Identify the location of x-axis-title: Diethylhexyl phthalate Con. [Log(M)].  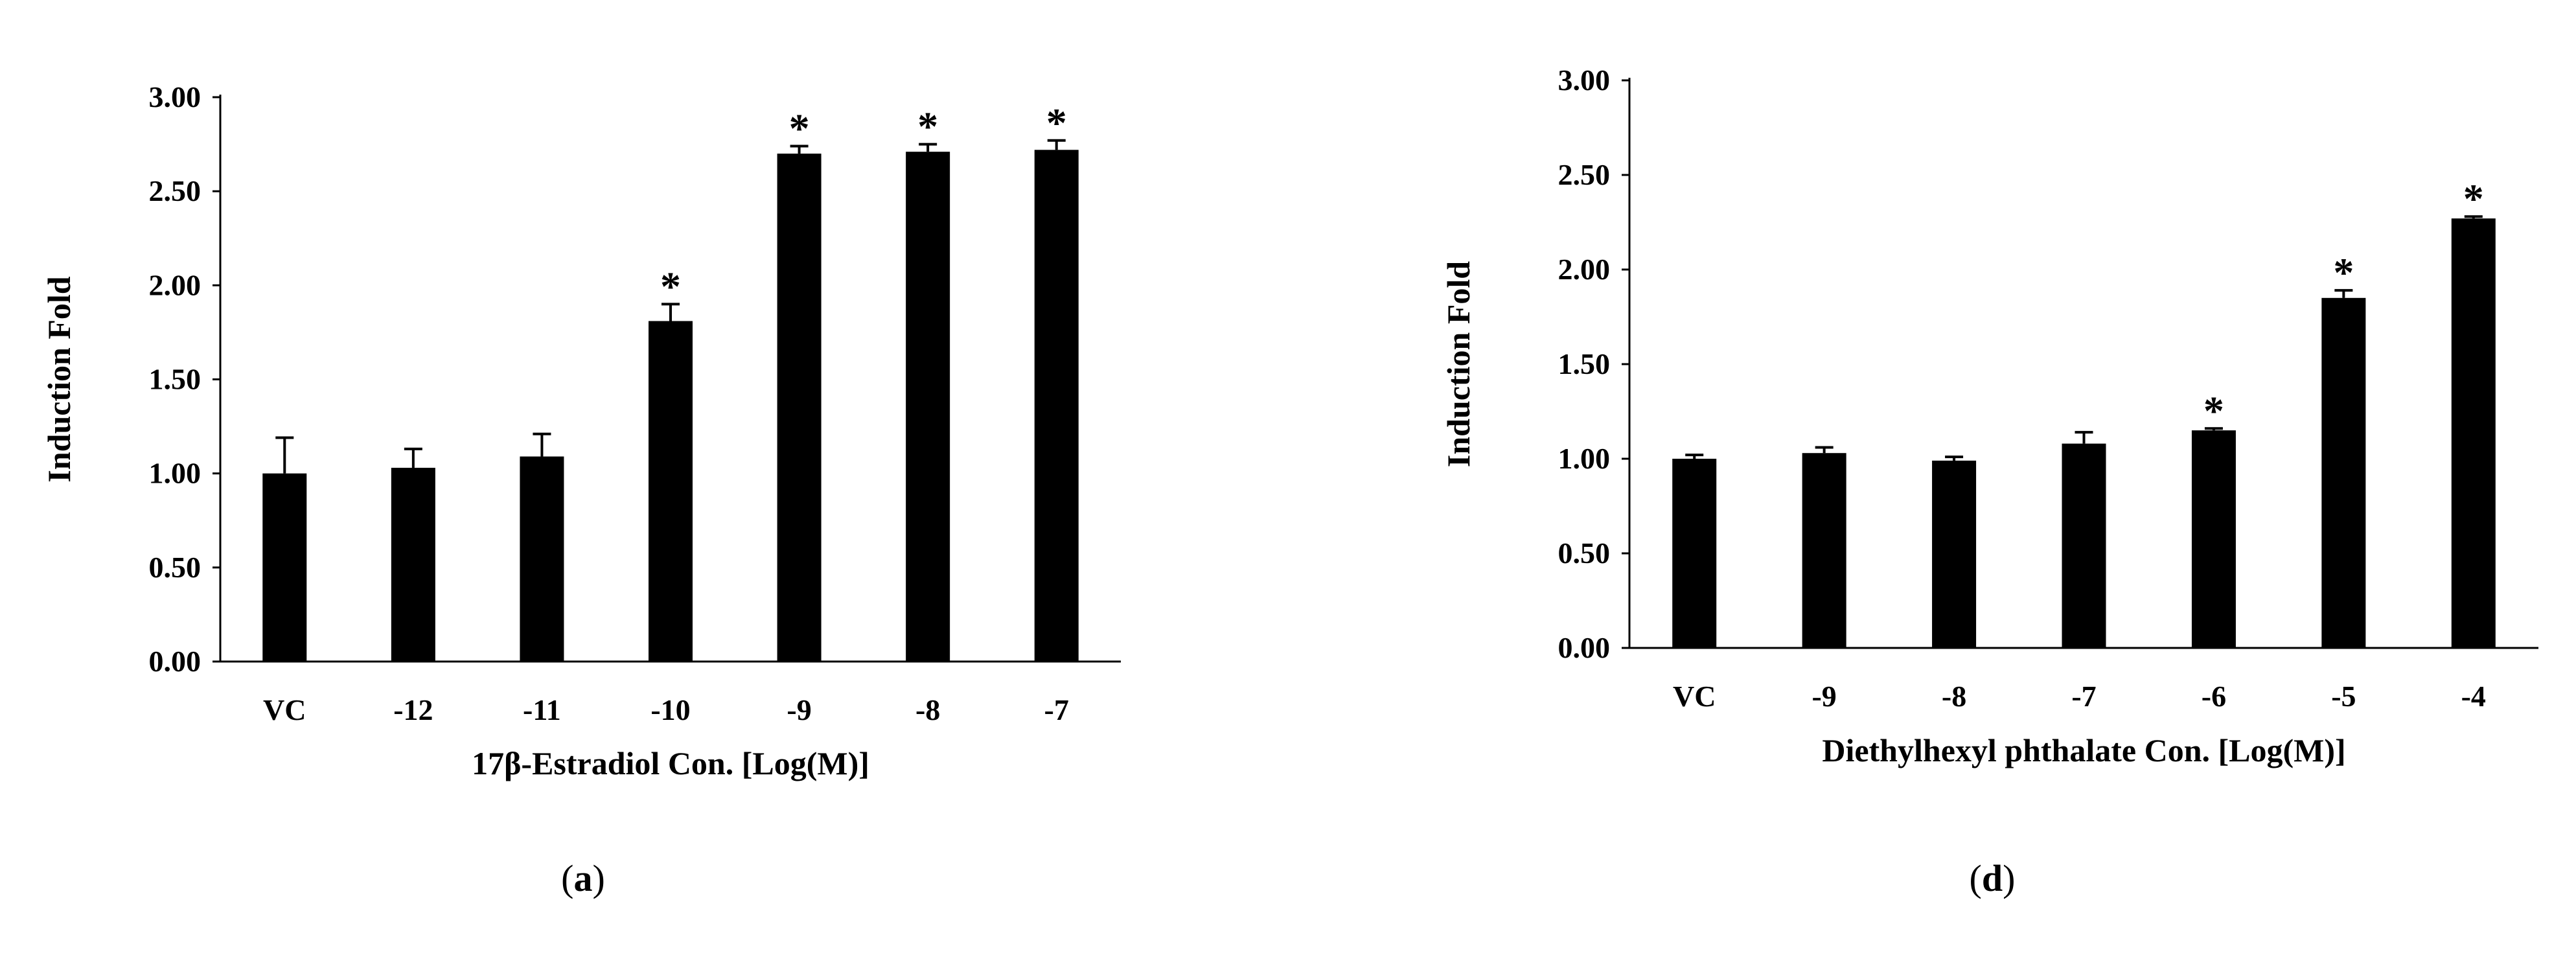
(2083, 750).